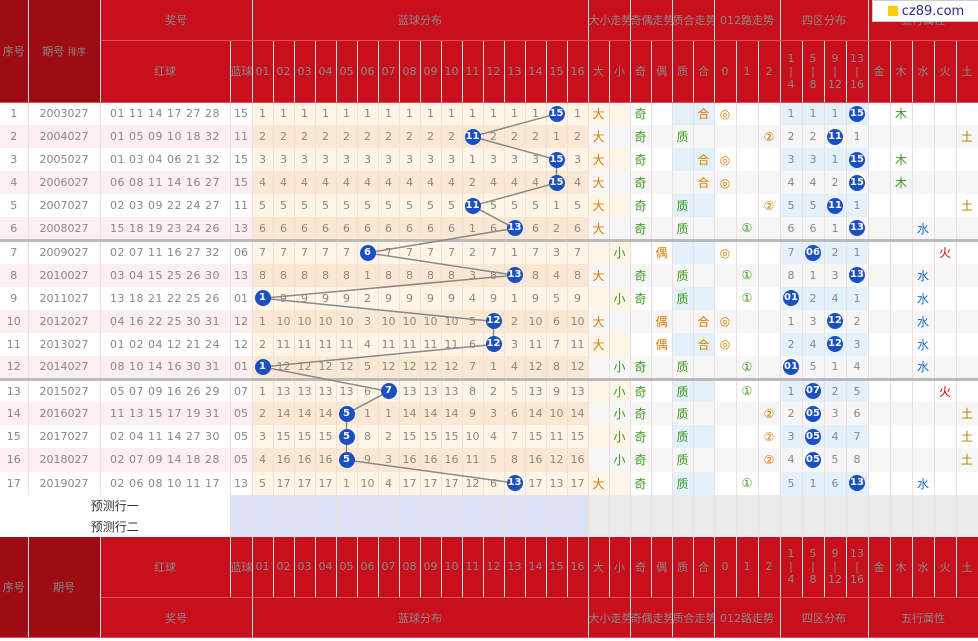 The height and width of the screenshot is (641, 978). I want to click on blue-dist-cell: 5, so click(326, 206).